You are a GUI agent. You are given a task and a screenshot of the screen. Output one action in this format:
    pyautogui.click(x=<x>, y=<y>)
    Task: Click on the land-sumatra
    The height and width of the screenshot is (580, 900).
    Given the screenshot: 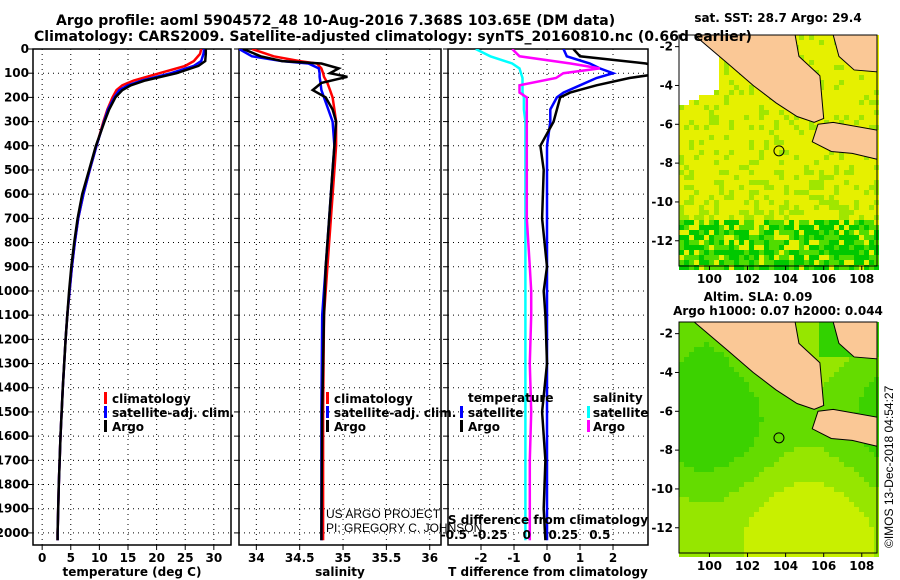 What is the action you would take?
    pyautogui.click(x=758, y=365)
    